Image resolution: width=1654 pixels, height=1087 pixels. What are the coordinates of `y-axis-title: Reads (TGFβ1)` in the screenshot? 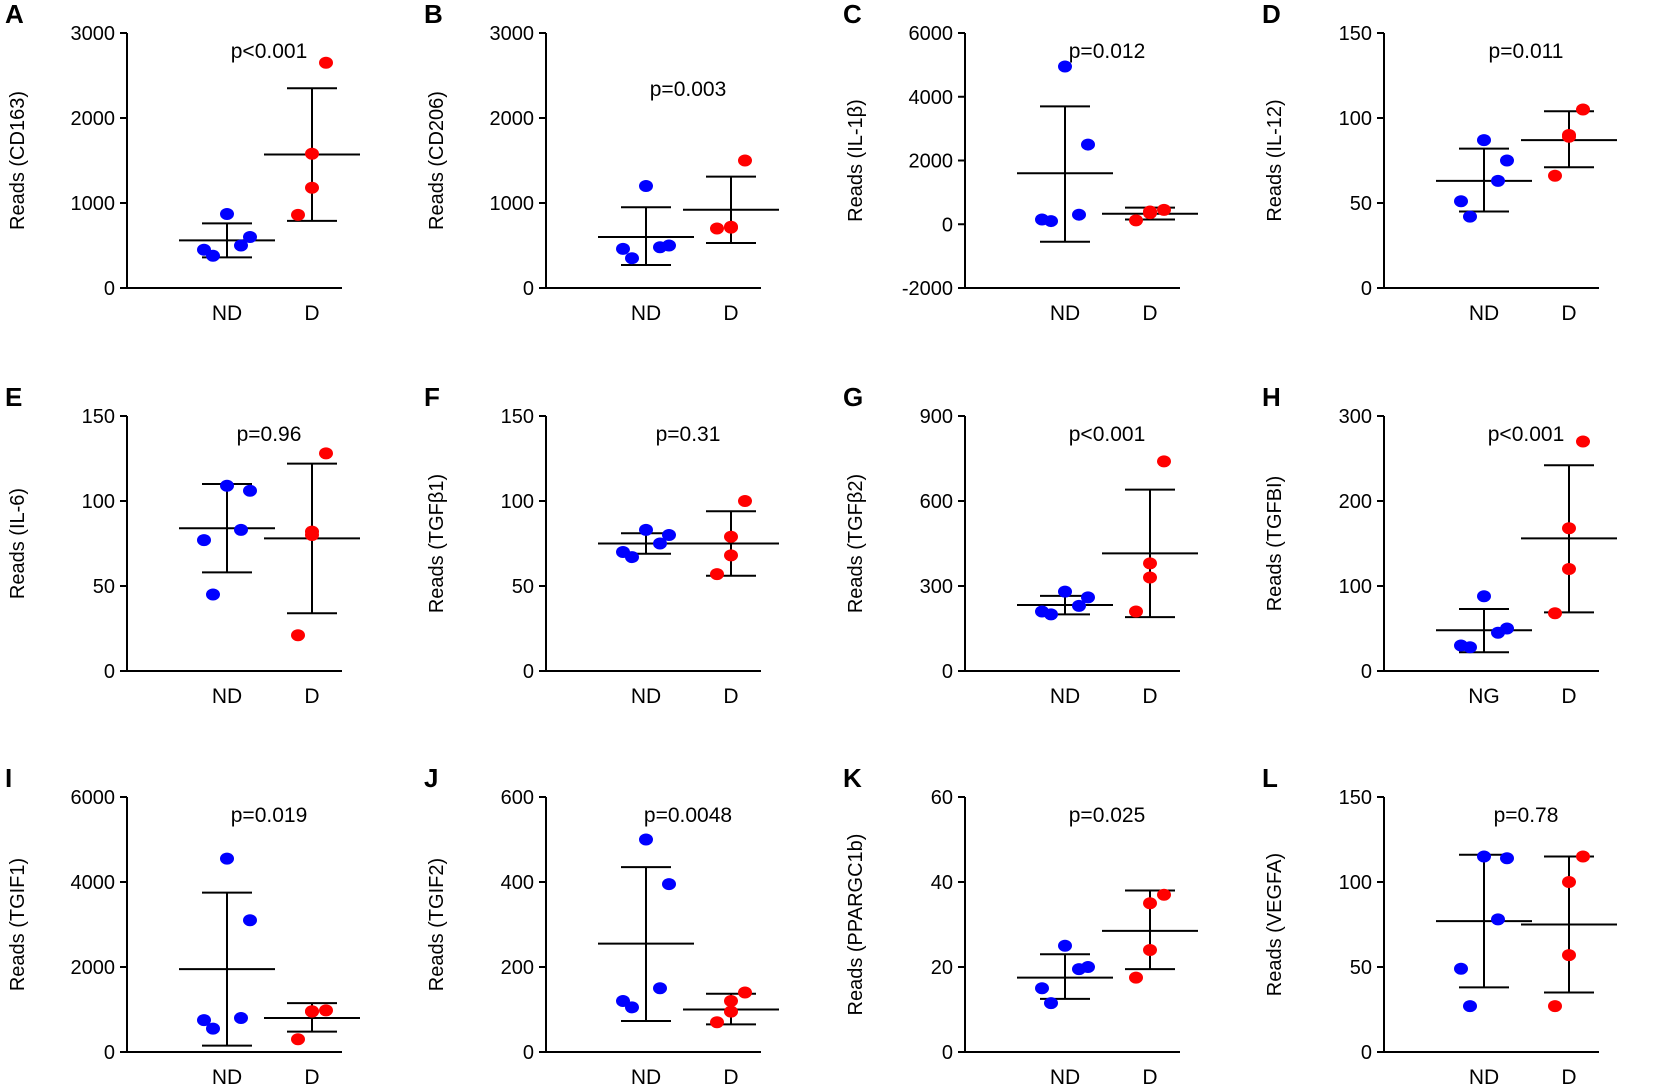 It's located at (437, 543).